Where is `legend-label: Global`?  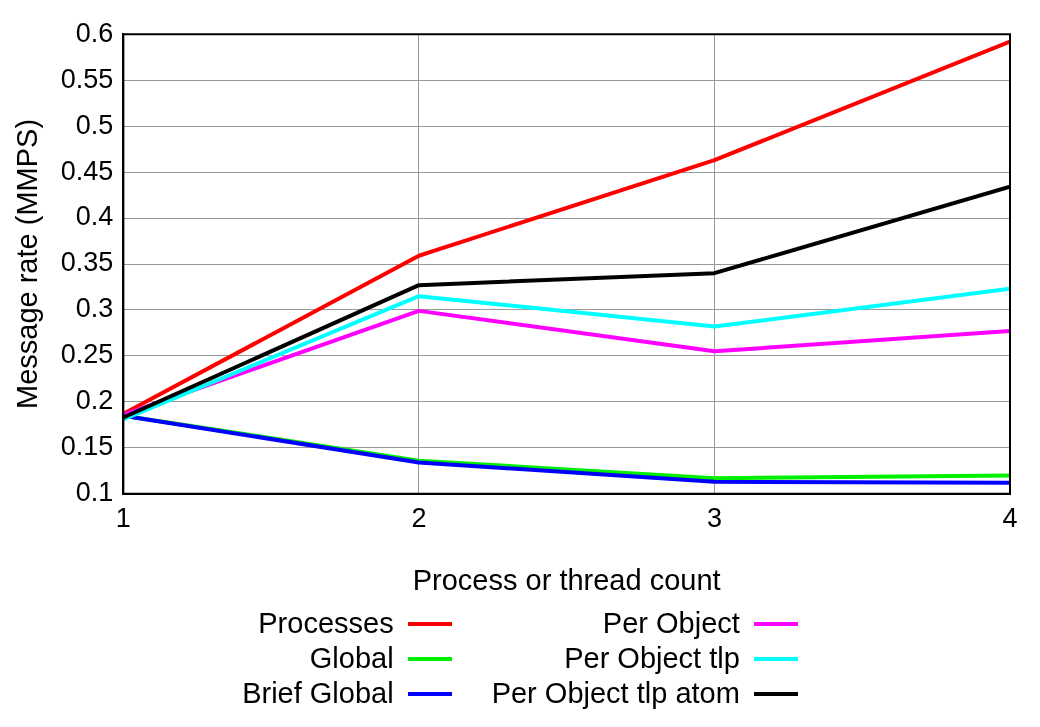 legend-label: Global is located at coordinates (351, 658).